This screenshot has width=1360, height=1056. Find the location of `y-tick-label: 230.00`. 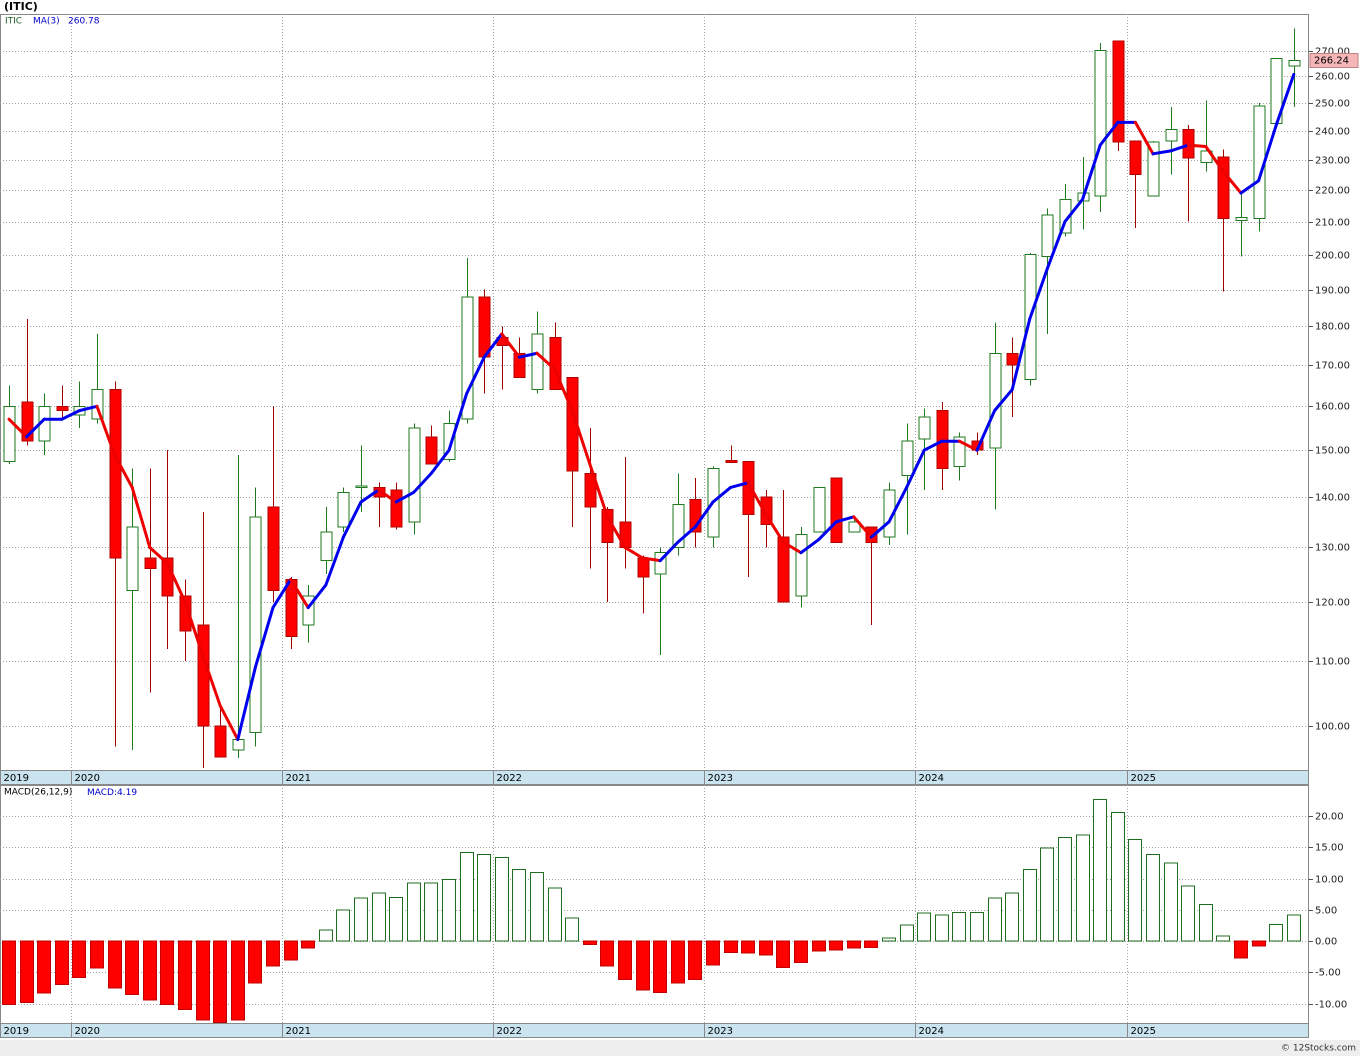

y-tick-label: 230.00 is located at coordinates (1332, 161).